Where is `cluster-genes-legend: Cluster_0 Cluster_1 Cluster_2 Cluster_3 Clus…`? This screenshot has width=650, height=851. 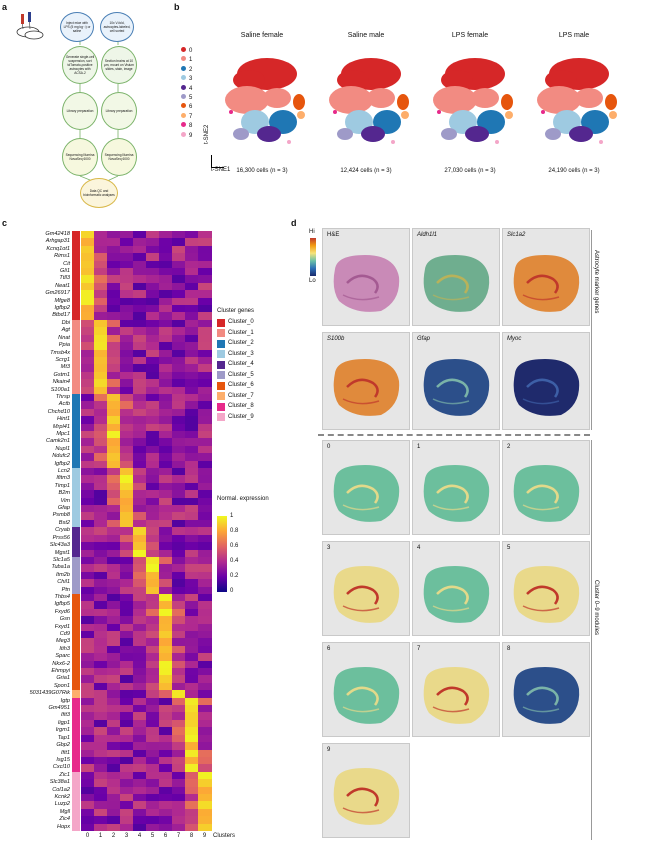
cluster-genes-legend: Cluster_0 Cluster_1 Cluster_2 Cluster_3 Clus… is located at coordinates (252, 373).